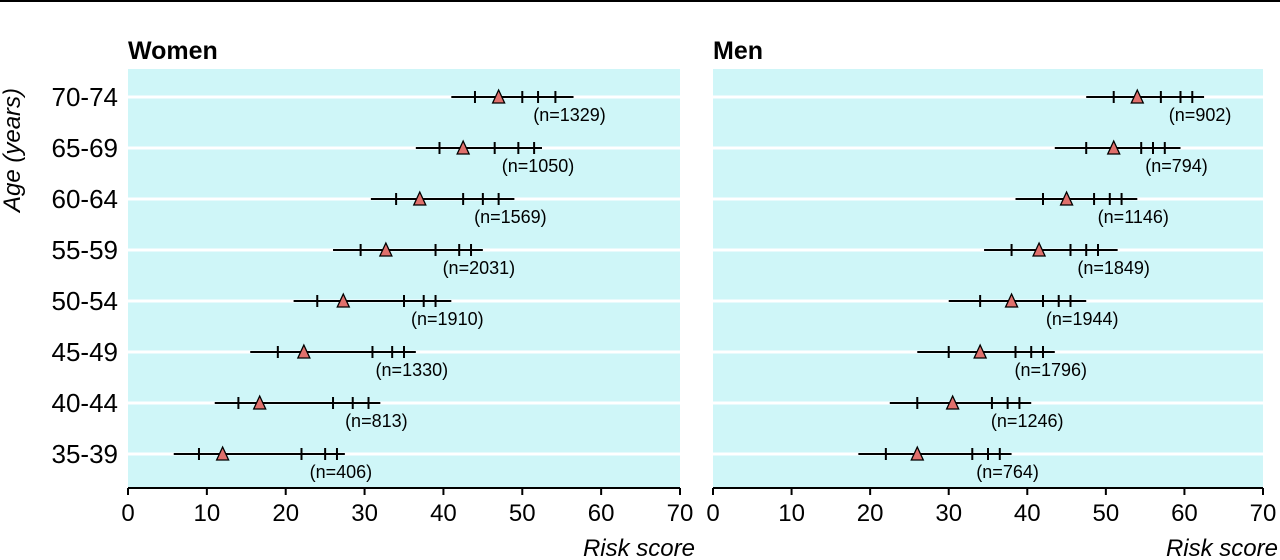  Describe the element at coordinates (1133, 217) in the screenshot. I see `n-label: (n=1146)` at that location.